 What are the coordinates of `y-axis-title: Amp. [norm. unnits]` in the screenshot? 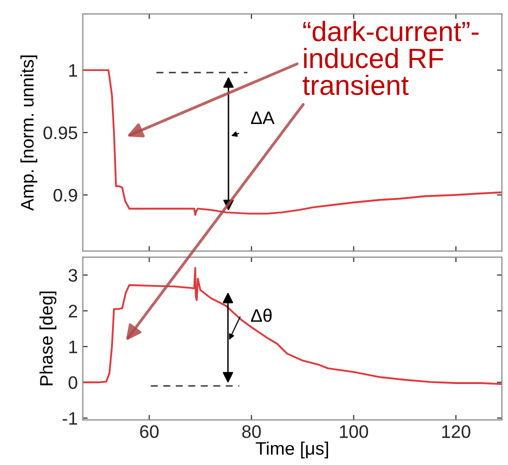 It's located at (29, 133).